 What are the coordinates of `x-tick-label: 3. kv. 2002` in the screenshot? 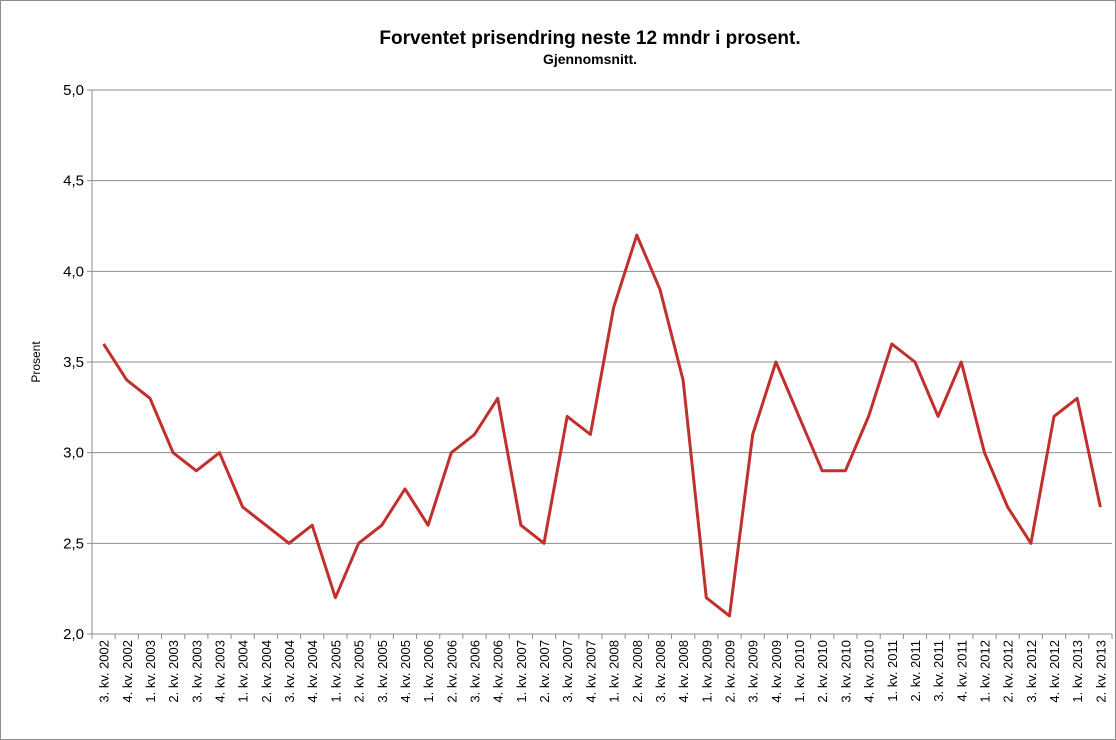 It's located at (104, 671).